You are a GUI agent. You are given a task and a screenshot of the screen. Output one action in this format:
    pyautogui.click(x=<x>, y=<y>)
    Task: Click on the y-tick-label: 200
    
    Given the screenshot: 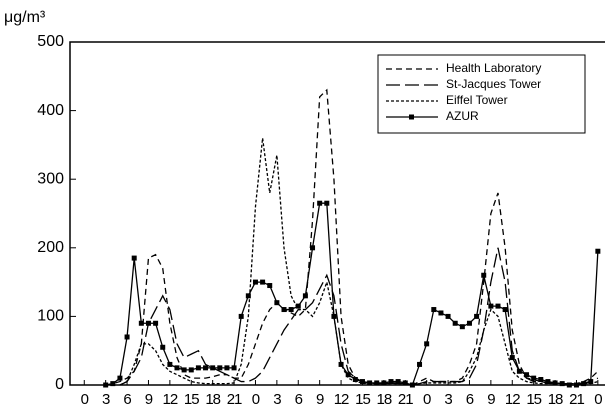 What is the action you would take?
    pyautogui.click(x=50, y=247)
    